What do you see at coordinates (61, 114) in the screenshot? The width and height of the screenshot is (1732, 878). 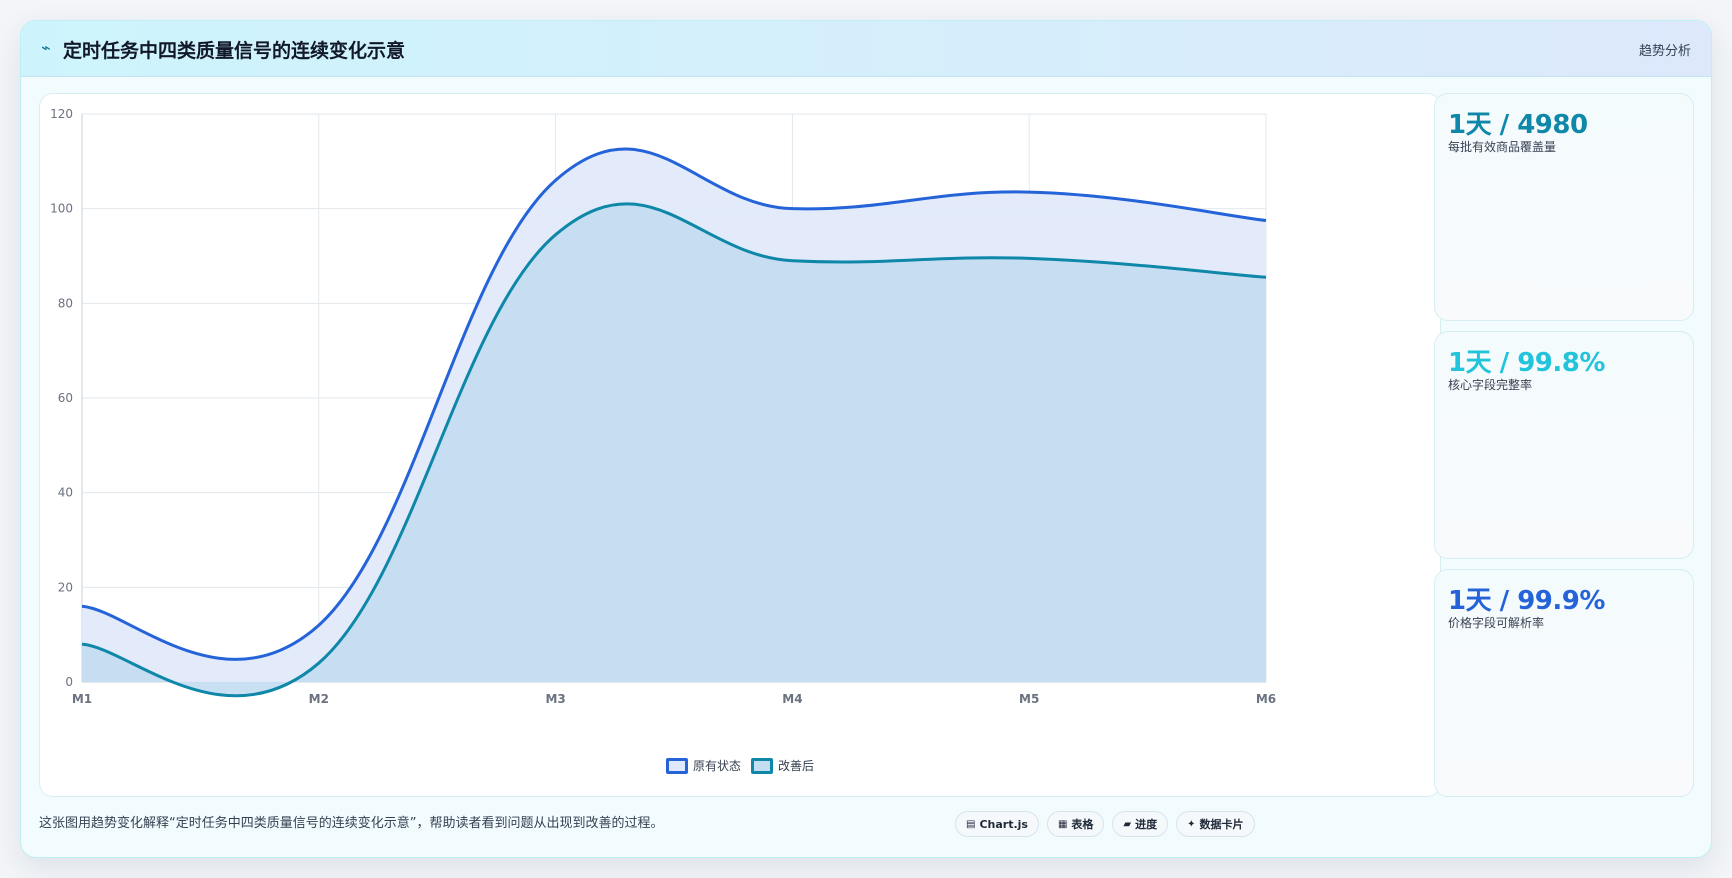 I see `y-tick-label: 120` at bounding box center [61, 114].